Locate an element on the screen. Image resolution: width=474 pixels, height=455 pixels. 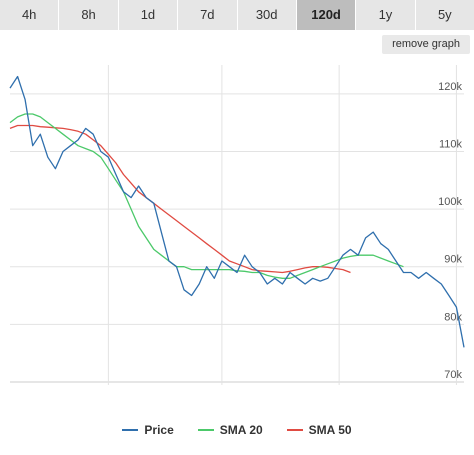
legend-item-sma20: SMA 20 is located at coordinates (230, 430).